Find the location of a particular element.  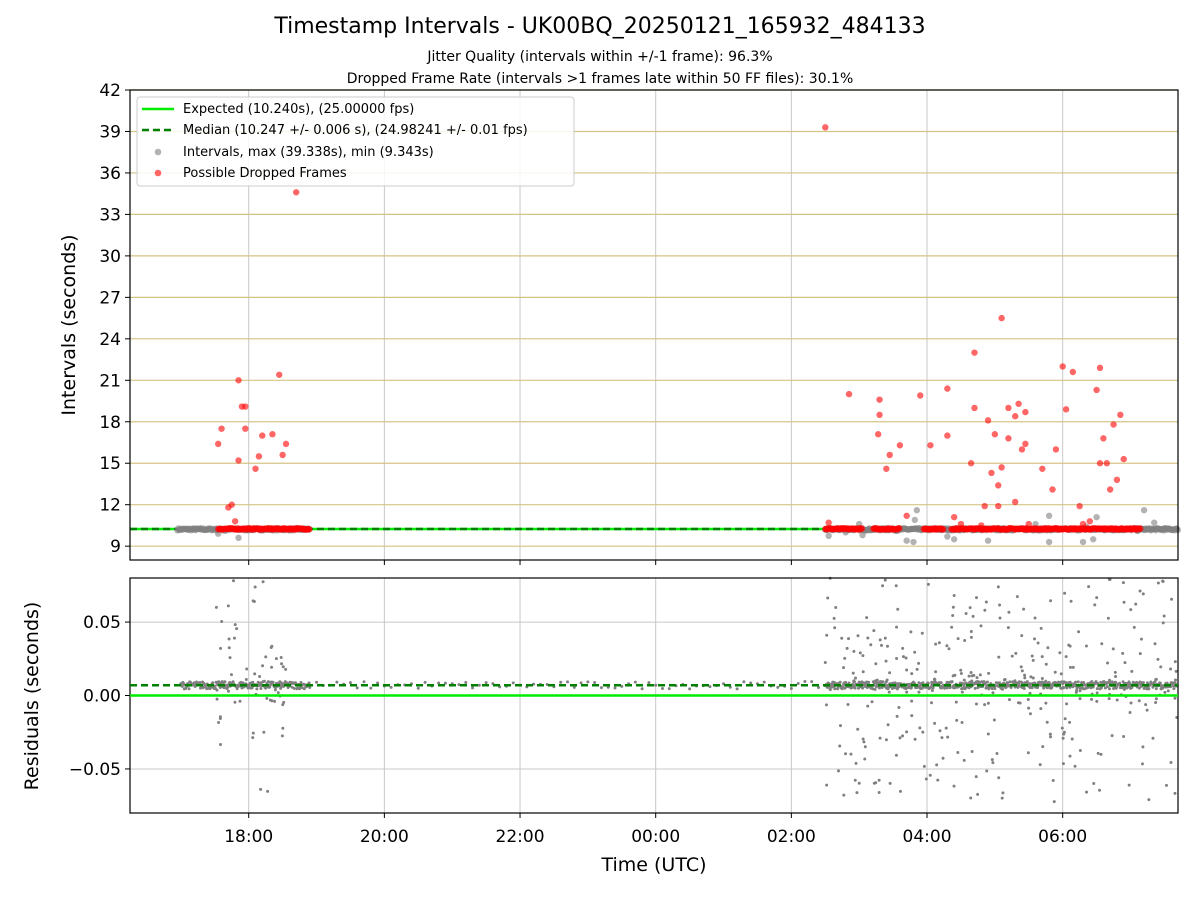

legend-box is located at coordinates (355, 141).